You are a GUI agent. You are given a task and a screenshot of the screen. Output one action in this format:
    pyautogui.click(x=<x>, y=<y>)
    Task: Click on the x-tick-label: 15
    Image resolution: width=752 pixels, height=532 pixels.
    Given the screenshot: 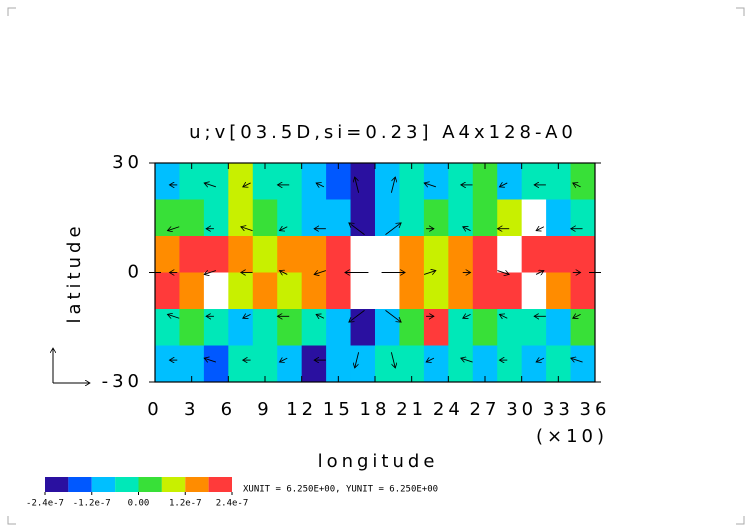 What is the action you would take?
    pyautogui.click(x=338, y=409)
    